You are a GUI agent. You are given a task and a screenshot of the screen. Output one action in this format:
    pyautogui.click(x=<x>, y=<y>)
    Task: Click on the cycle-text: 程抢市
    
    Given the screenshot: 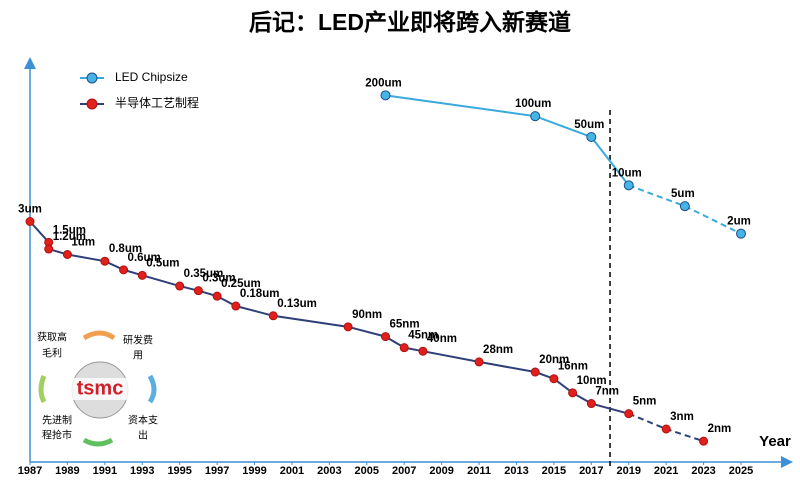 What is the action you would take?
    pyautogui.click(x=57, y=435)
    